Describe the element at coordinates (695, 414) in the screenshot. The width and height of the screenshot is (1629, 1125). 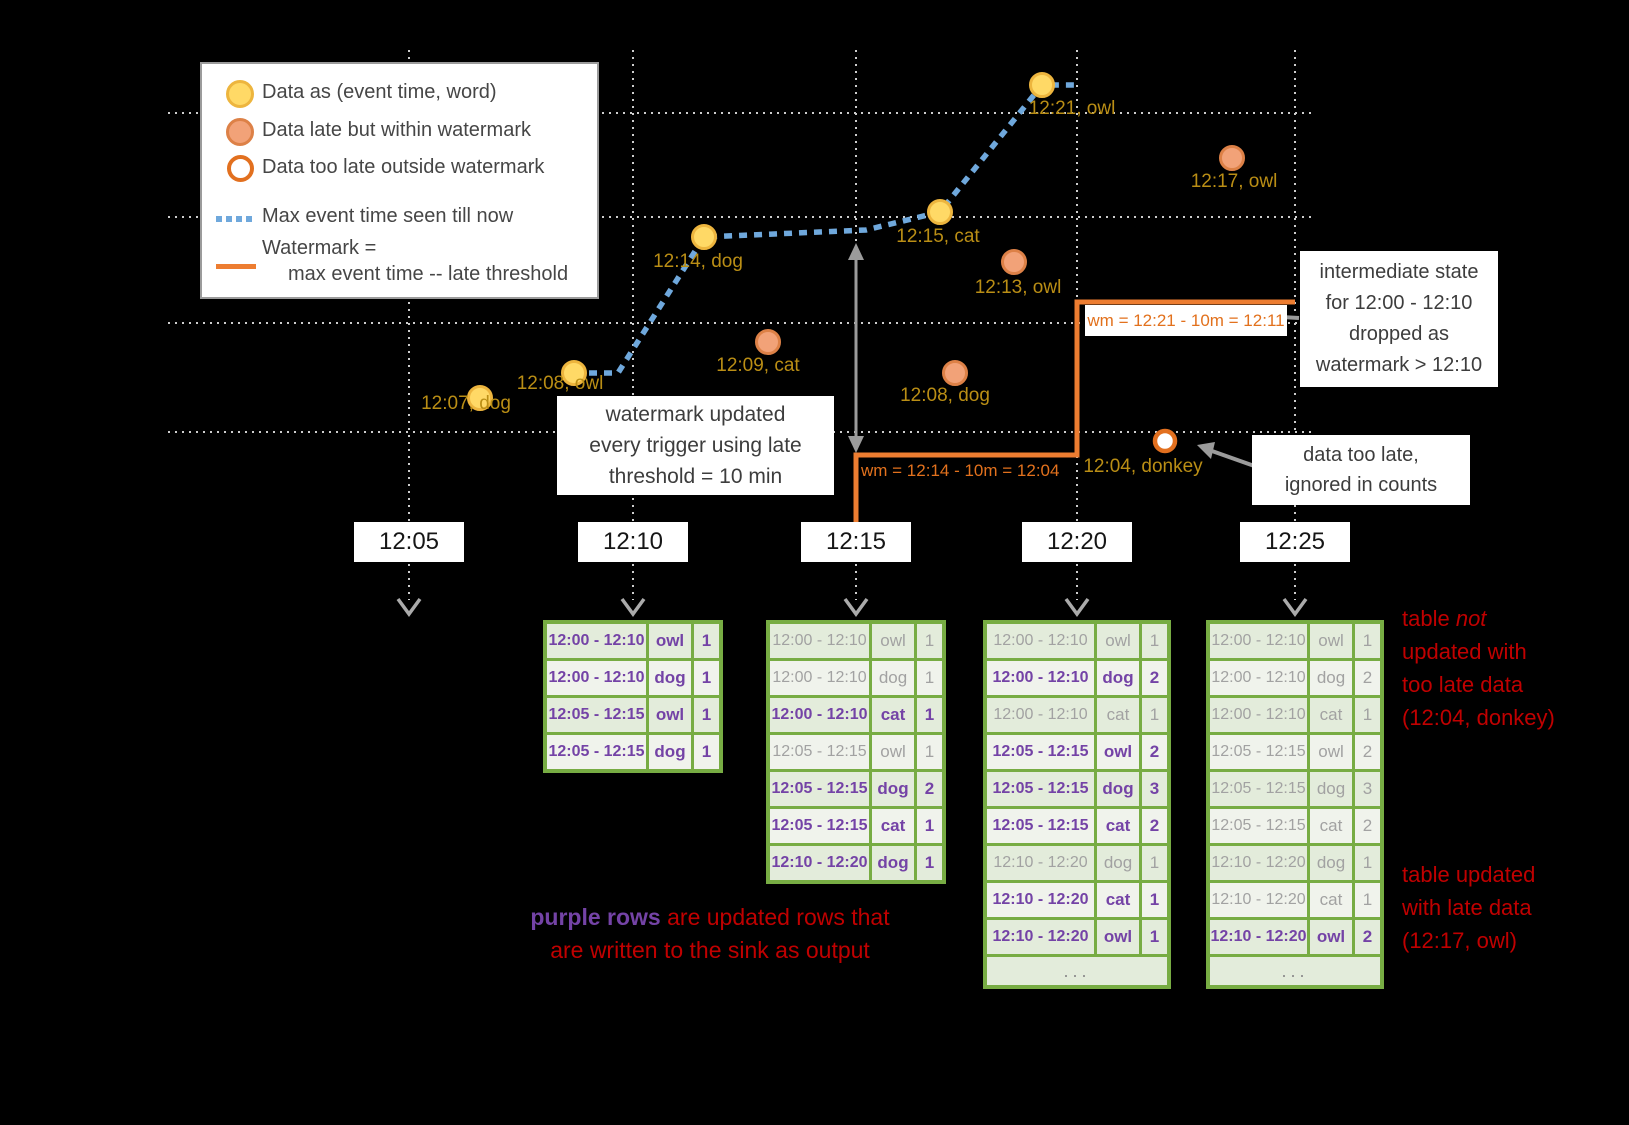
I see `note-line: watermark updated` at that location.